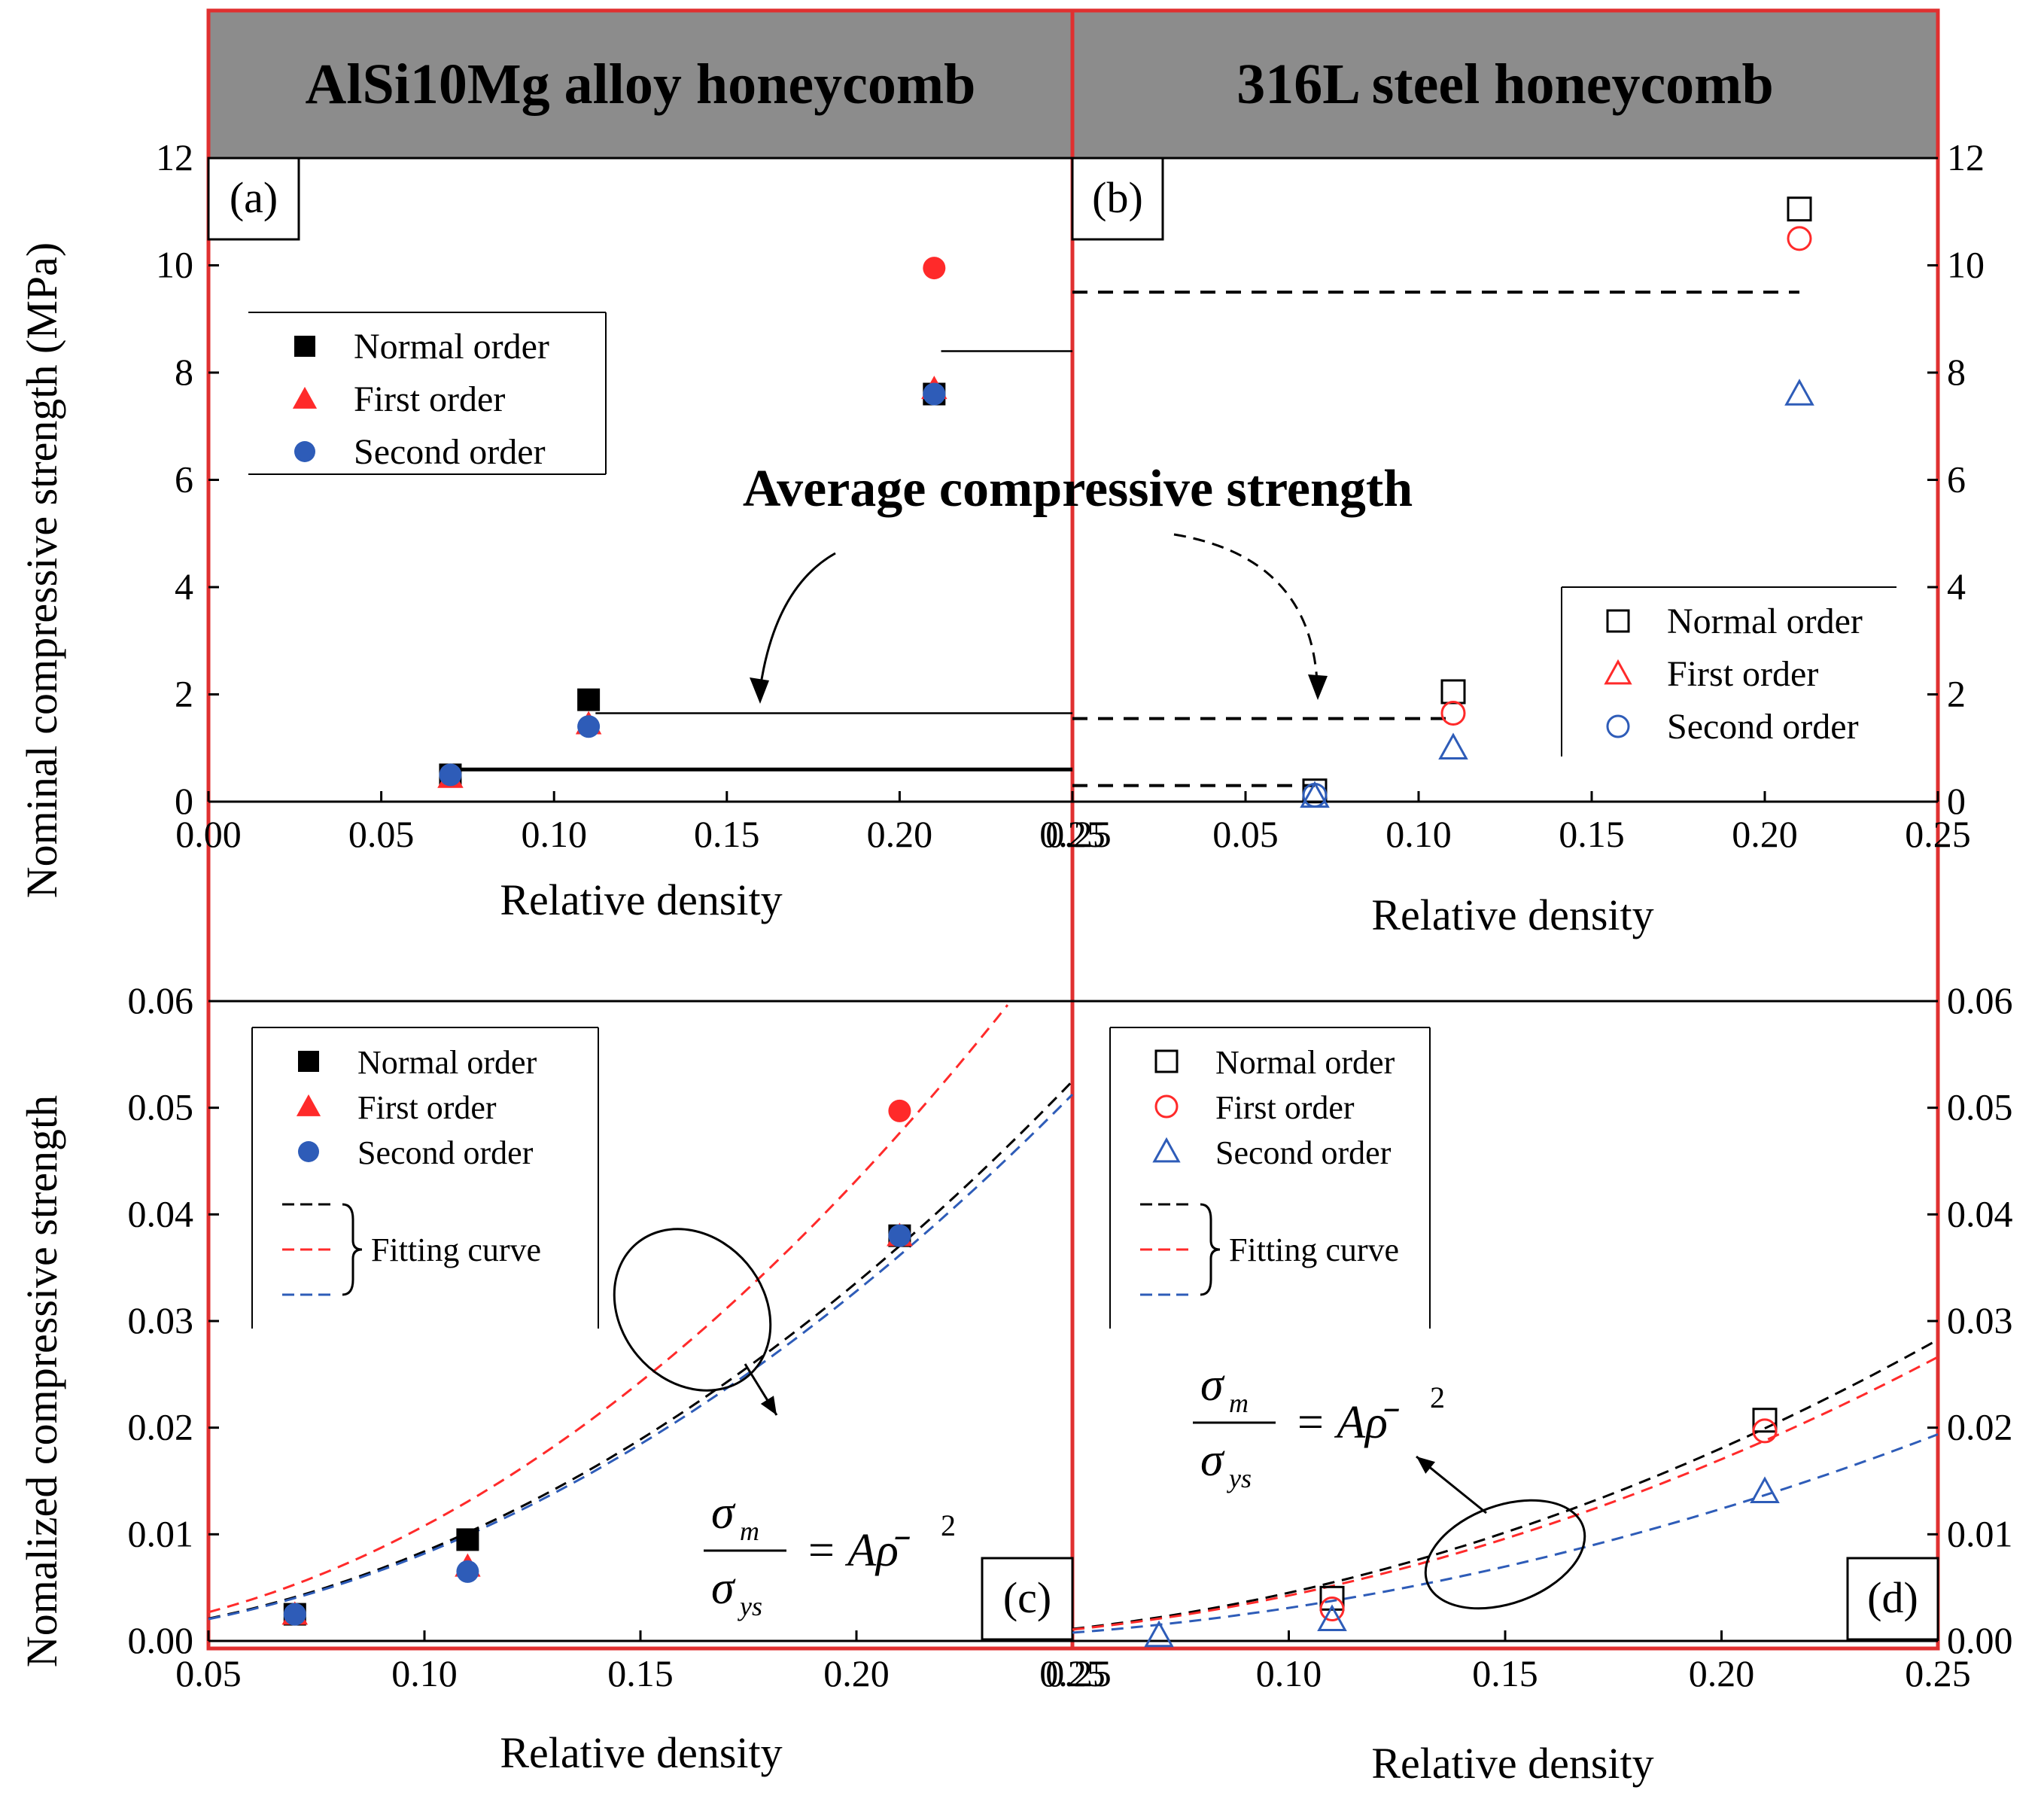 This screenshot has height=1796, width=2044. I want to click on panel-label: (b), so click(1117, 197).